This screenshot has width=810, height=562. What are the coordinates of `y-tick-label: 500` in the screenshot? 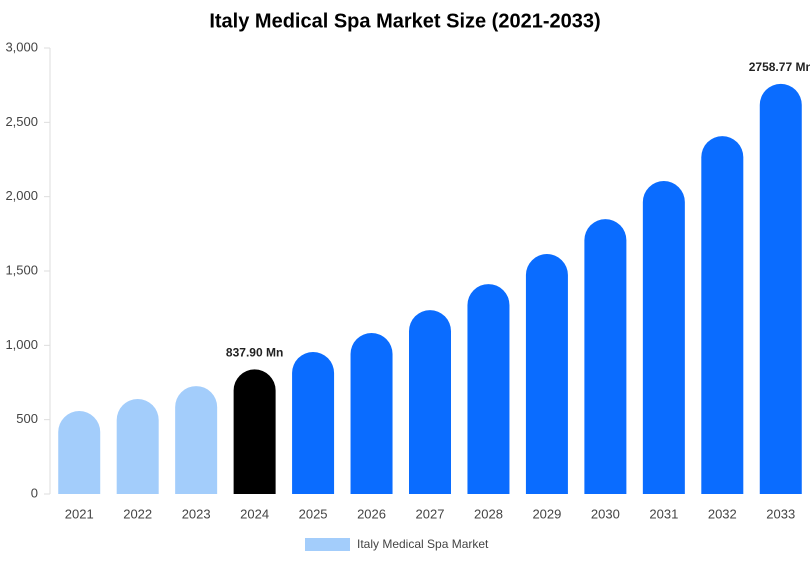 It's located at (27, 418).